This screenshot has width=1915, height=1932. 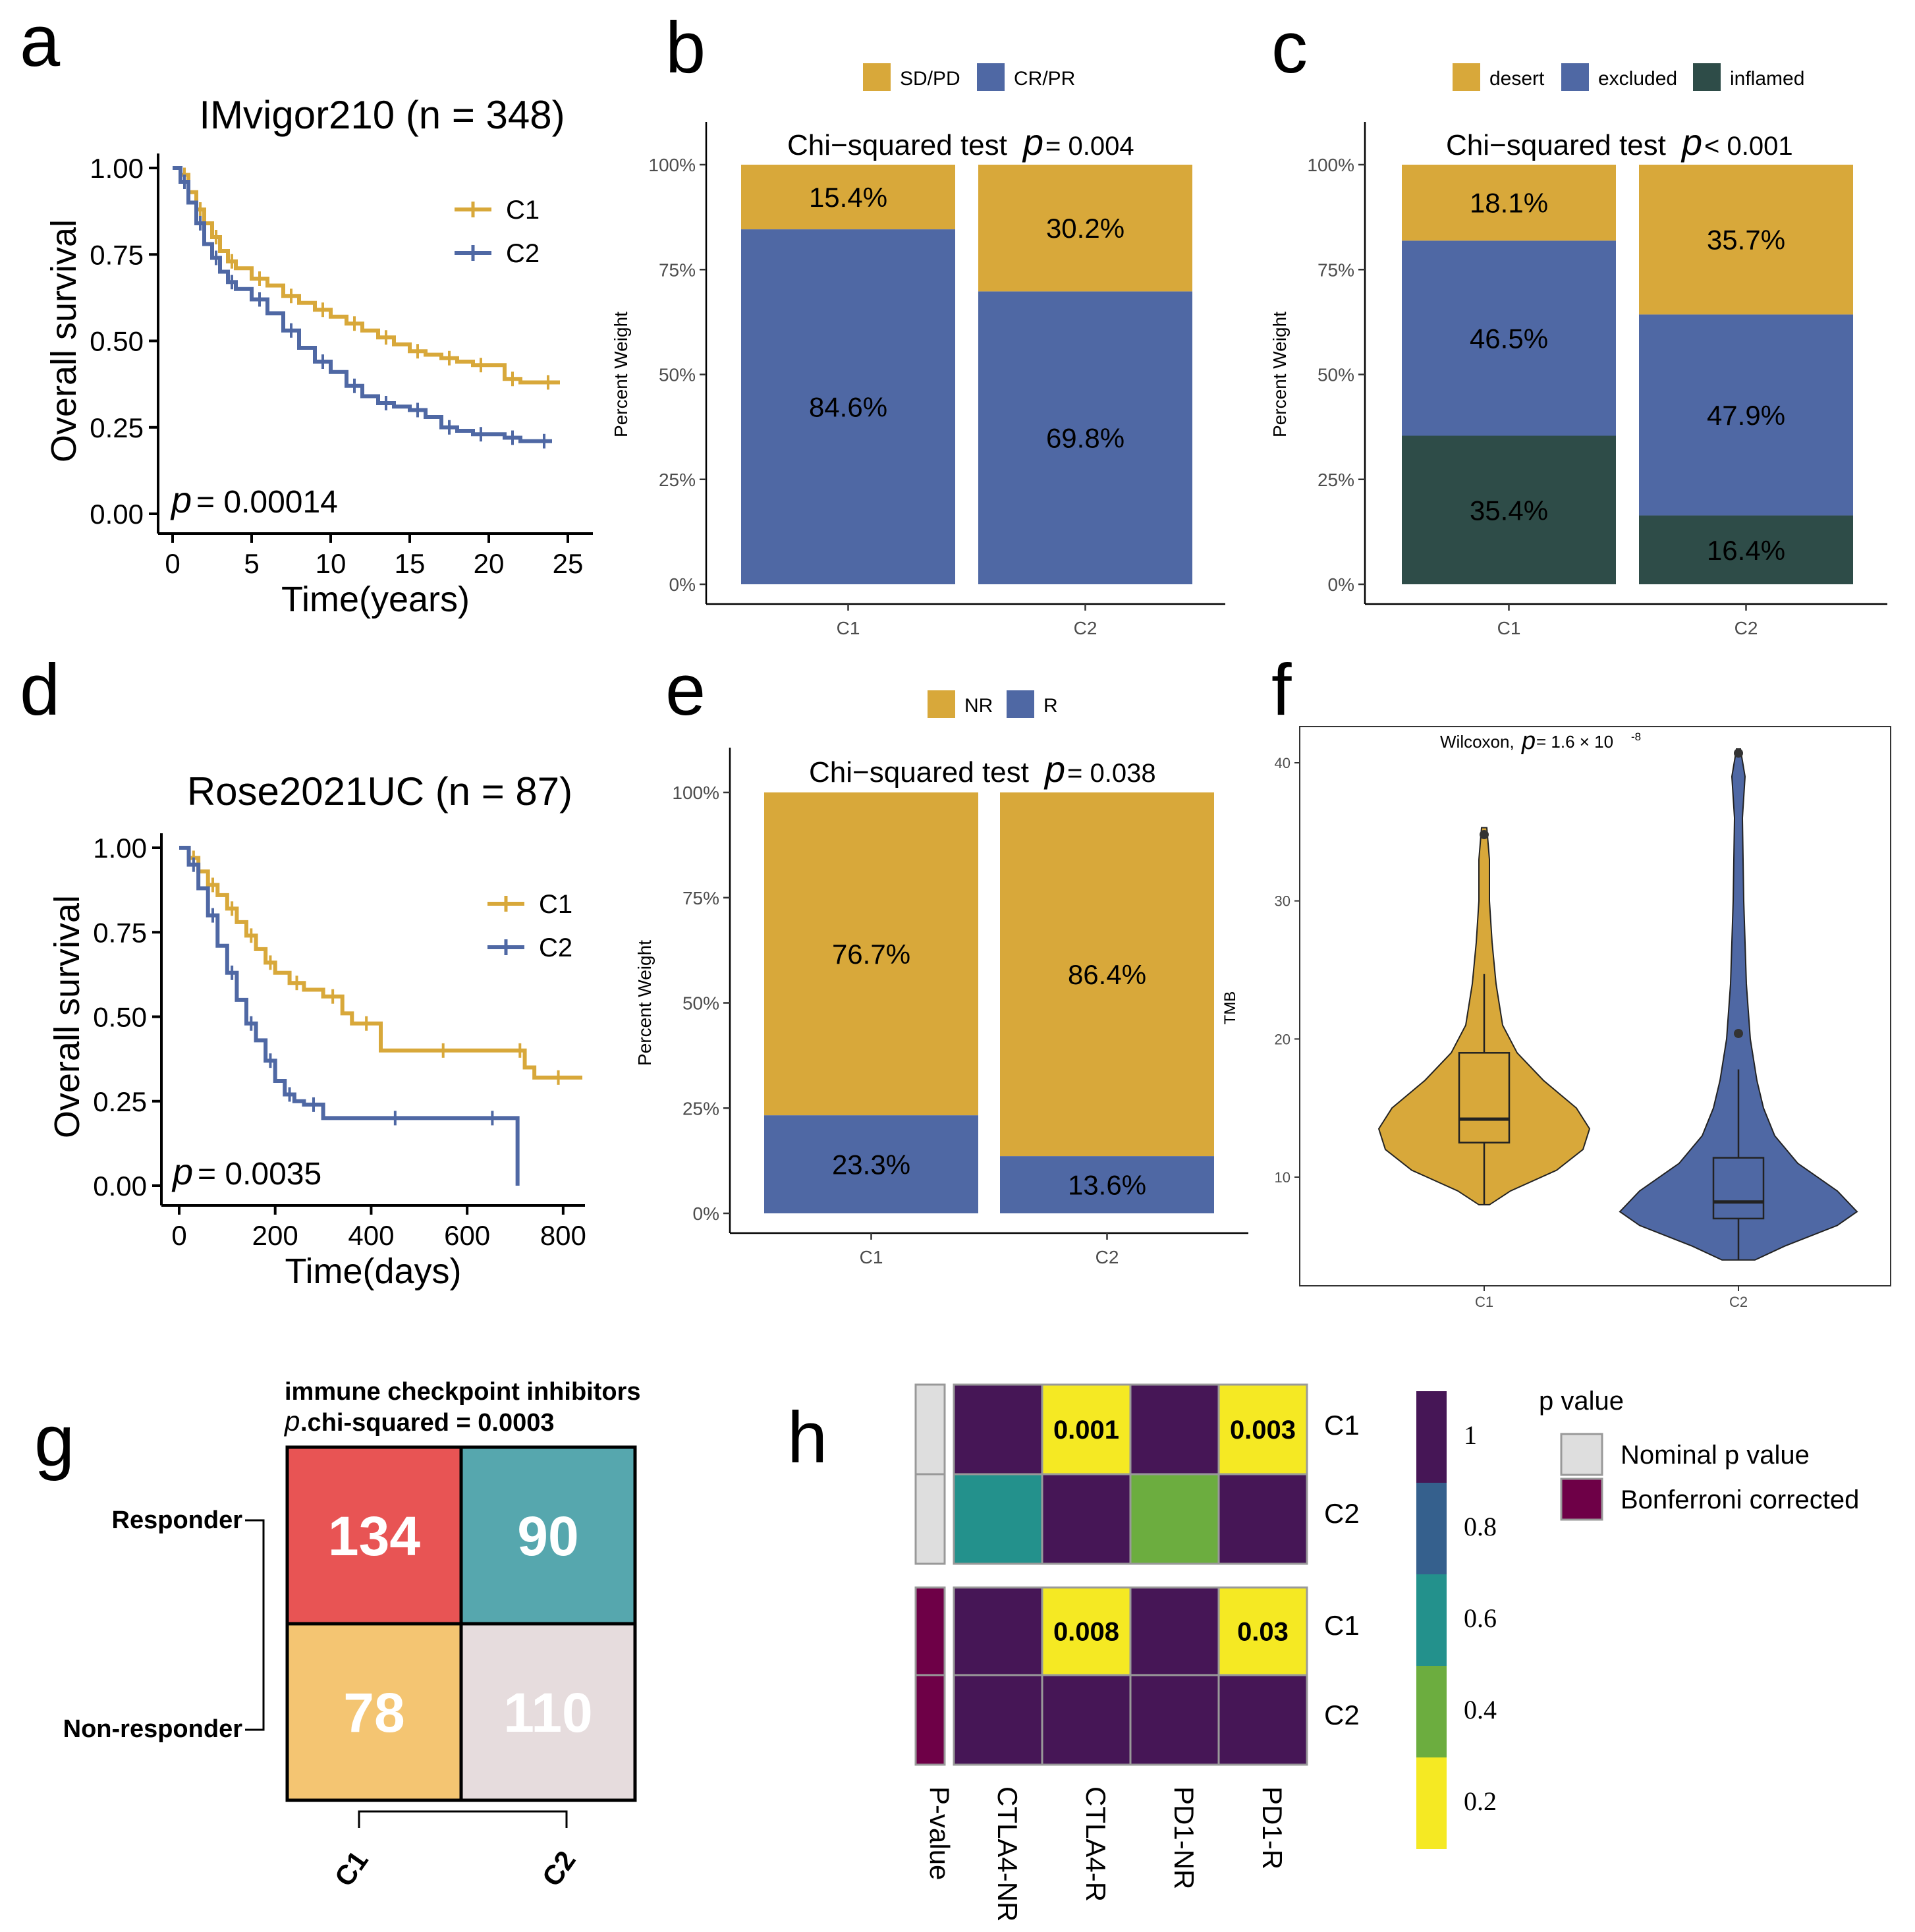 I want to click on legend-label: C1, so click(x=555, y=905).